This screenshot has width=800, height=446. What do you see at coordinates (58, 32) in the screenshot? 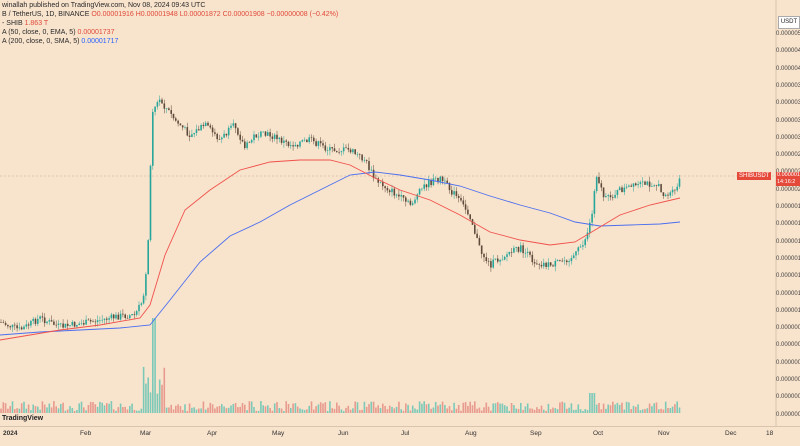
I see `ema-indicator-line: A (50, close, 0, EMA, 5) 0.00001737` at bounding box center [58, 32].